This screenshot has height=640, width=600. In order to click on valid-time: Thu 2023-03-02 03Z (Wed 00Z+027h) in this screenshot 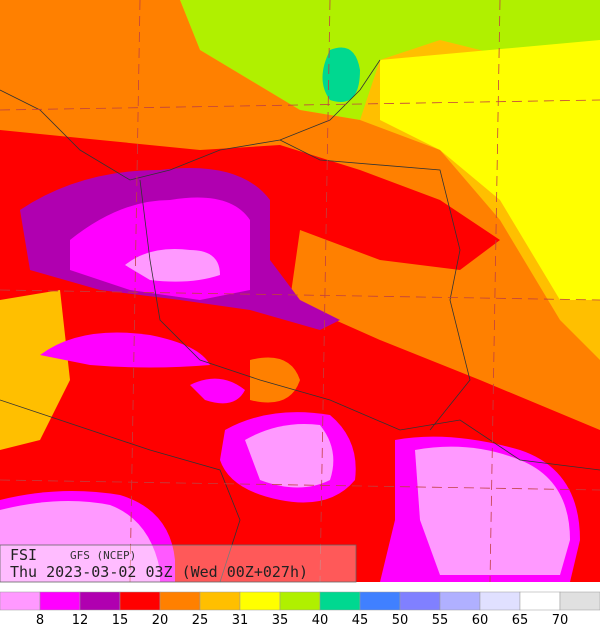, I will do `click(159, 572)`.